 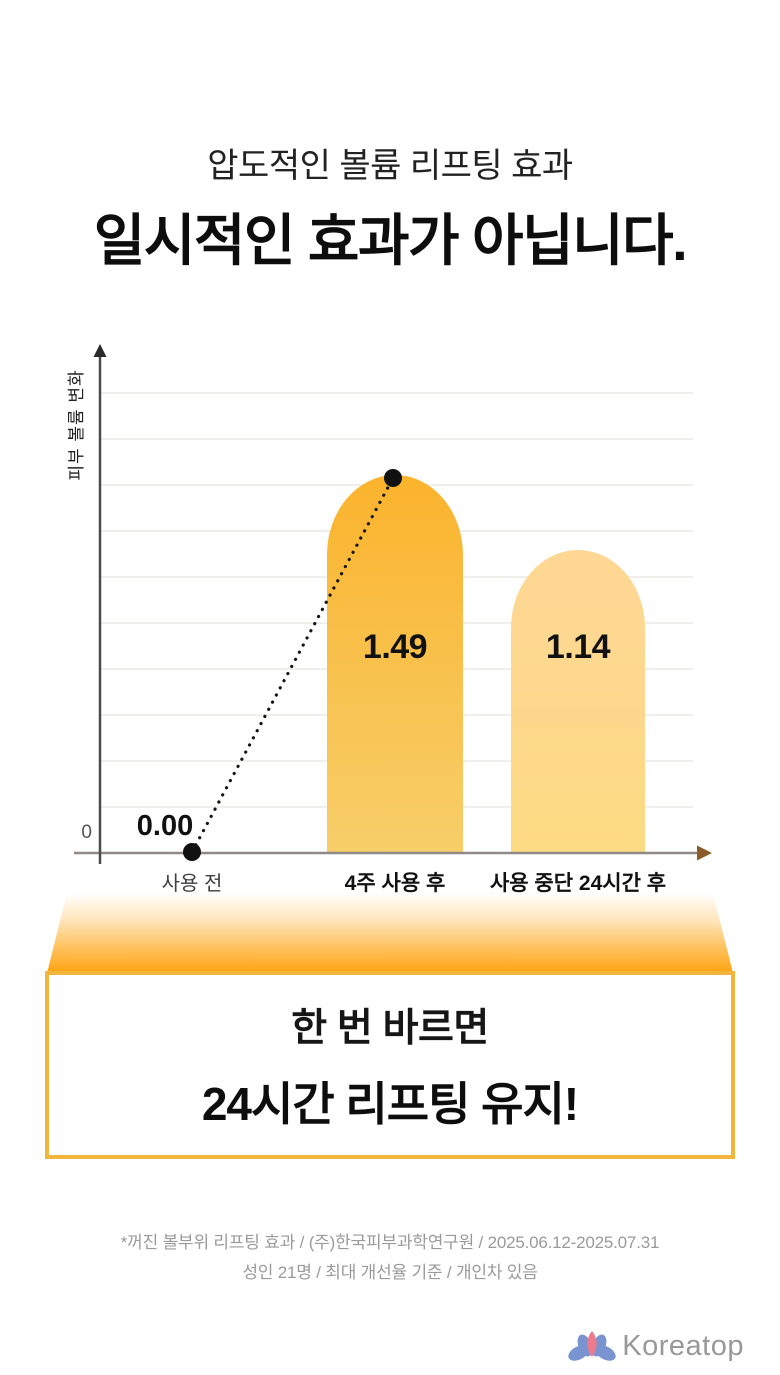 What do you see at coordinates (390, 933) in the screenshot?
I see `podium-gradient-top` at bounding box center [390, 933].